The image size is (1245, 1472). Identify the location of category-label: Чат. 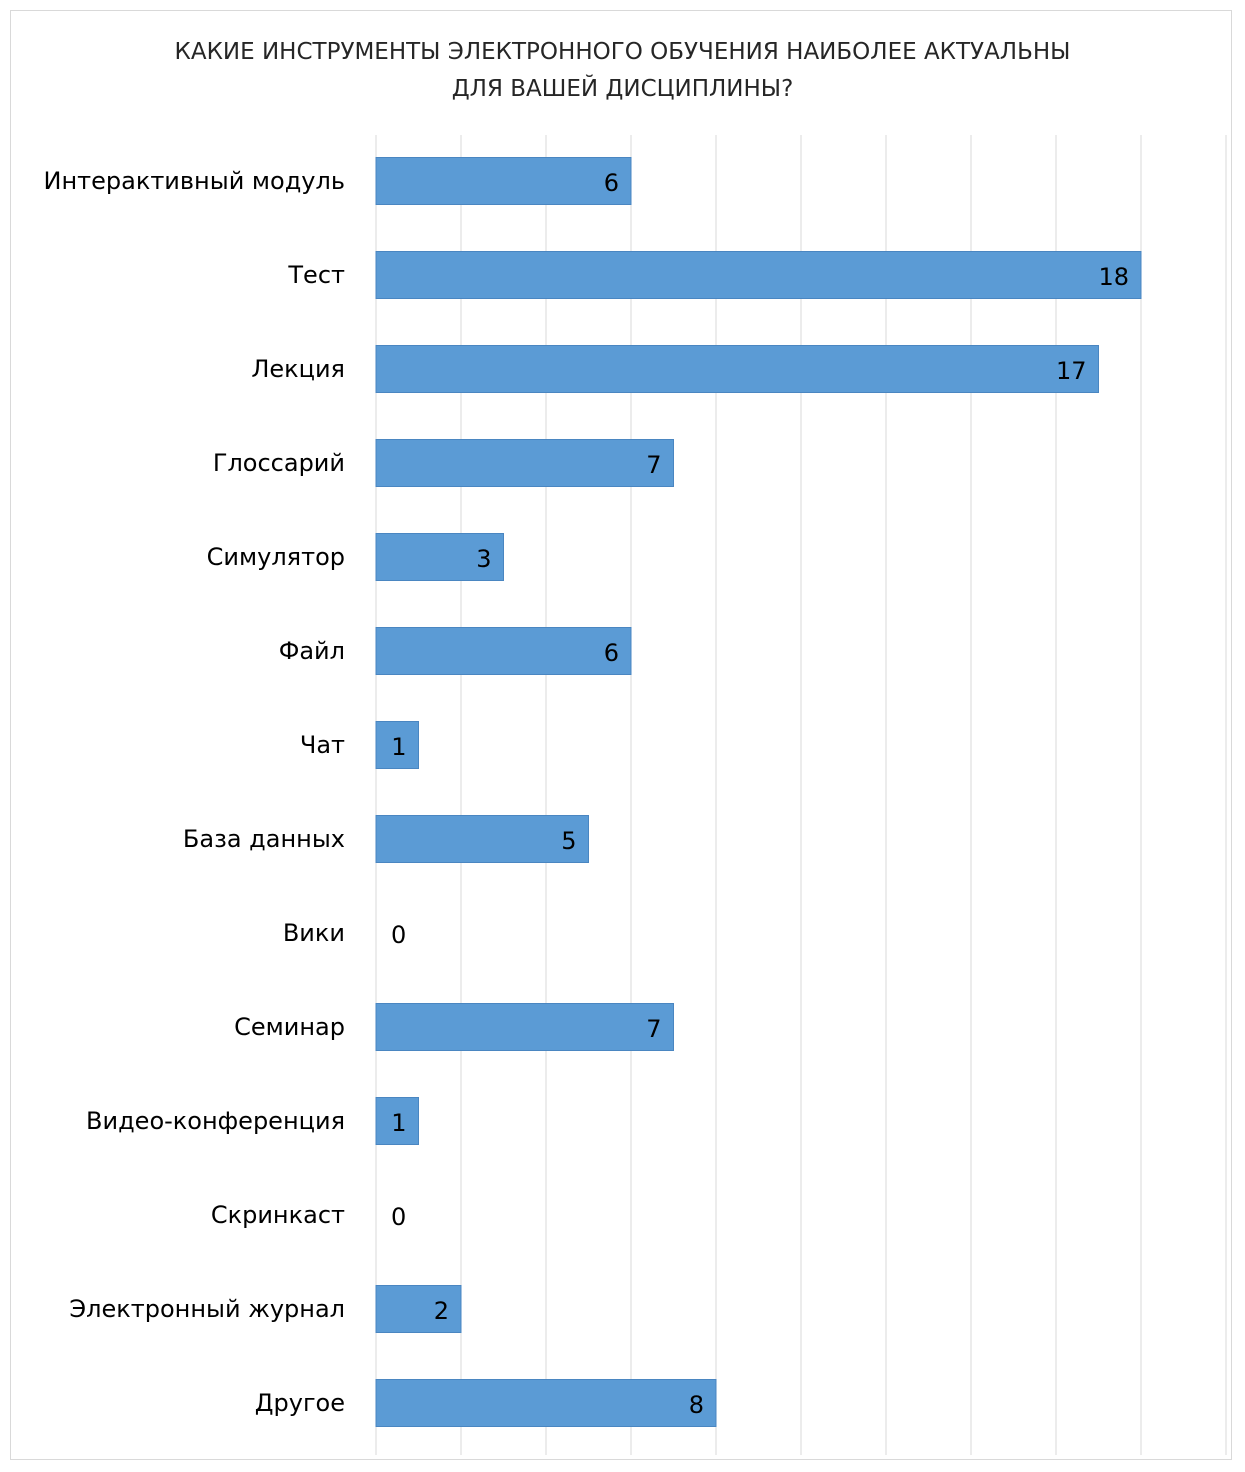
(322, 745).